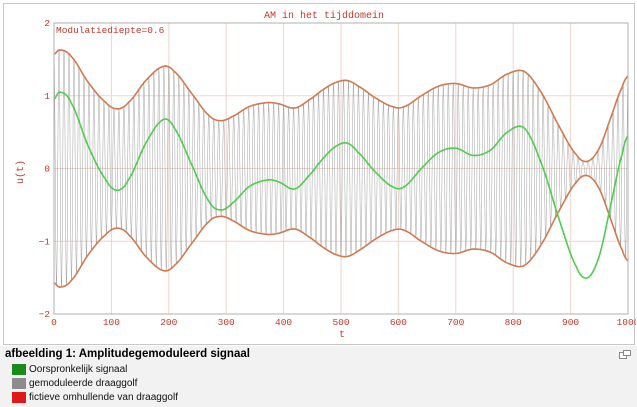  What do you see at coordinates (19, 397) in the screenshot?
I see `legend-swatch-red` at bounding box center [19, 397].